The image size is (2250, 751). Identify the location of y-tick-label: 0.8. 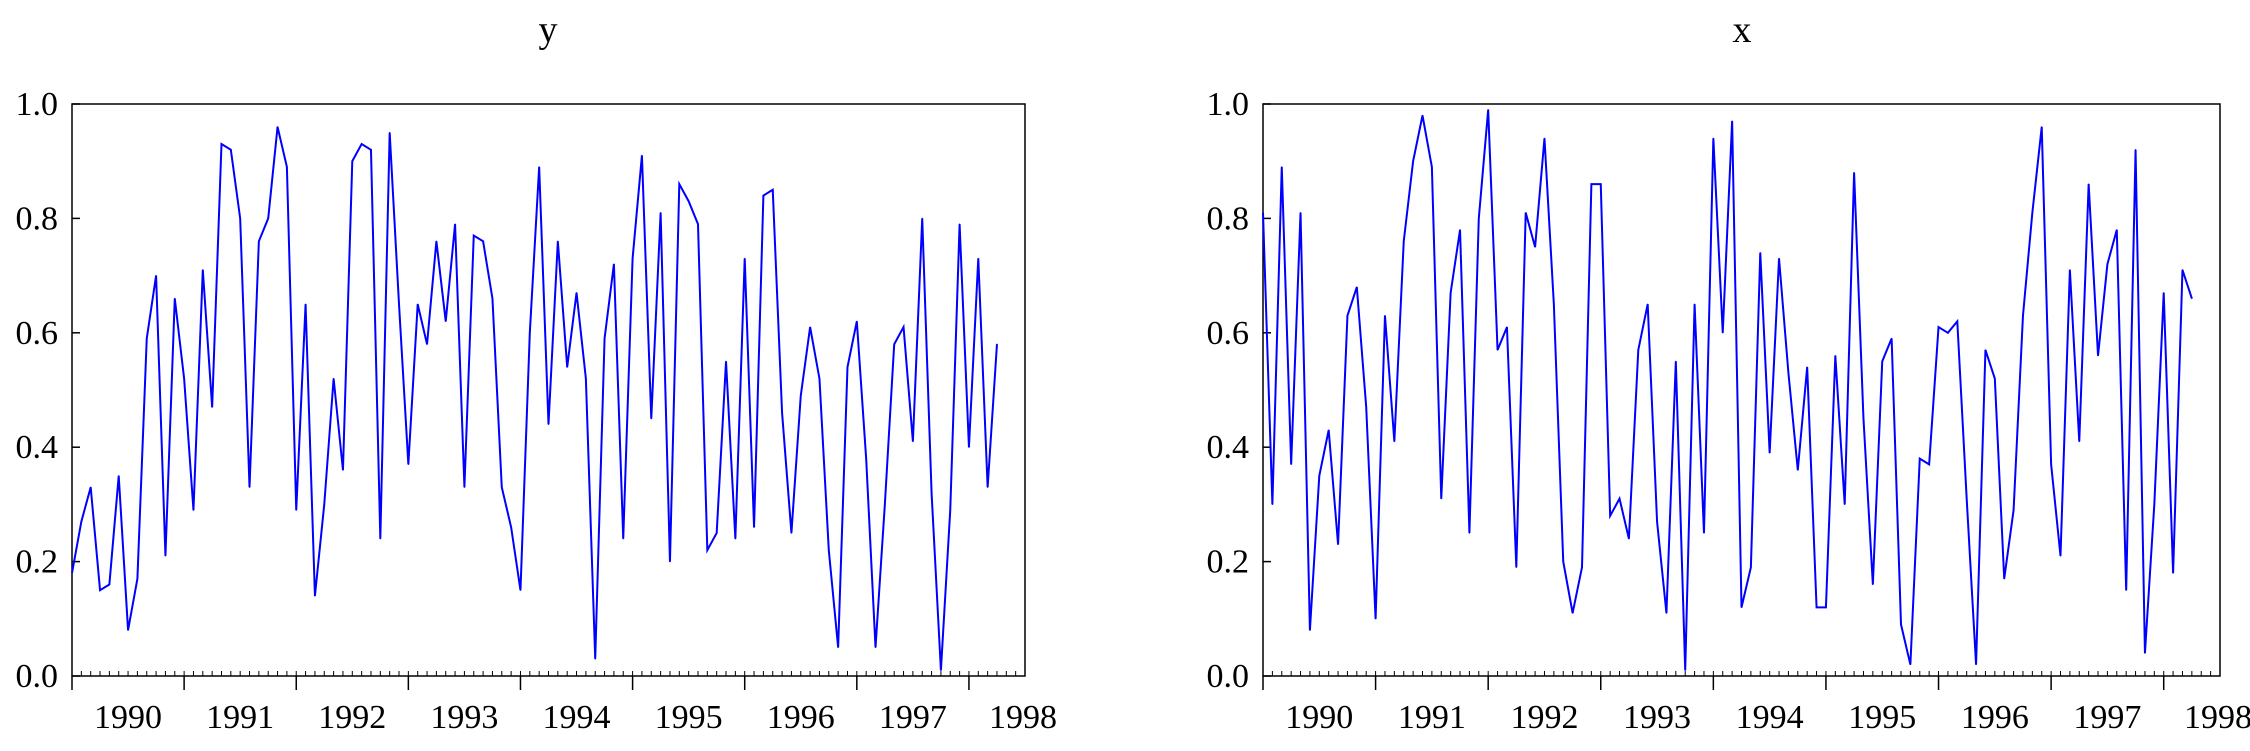
(37, 218).